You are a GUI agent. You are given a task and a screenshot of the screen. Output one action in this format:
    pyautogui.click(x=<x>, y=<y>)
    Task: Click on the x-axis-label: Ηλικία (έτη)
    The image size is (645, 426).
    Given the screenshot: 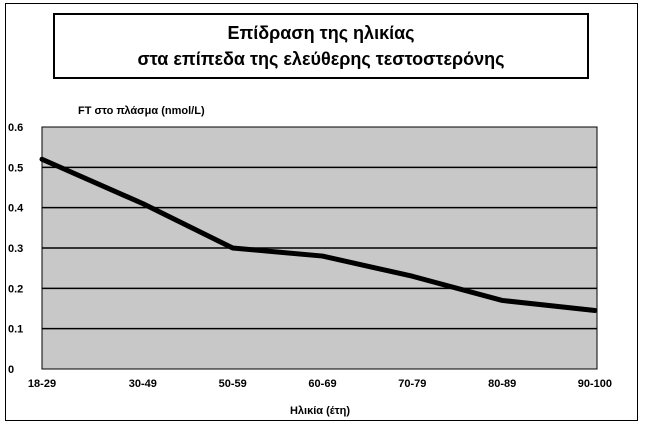 What is the action you would take?
    pyautogui.click(x=320, y=411)
    